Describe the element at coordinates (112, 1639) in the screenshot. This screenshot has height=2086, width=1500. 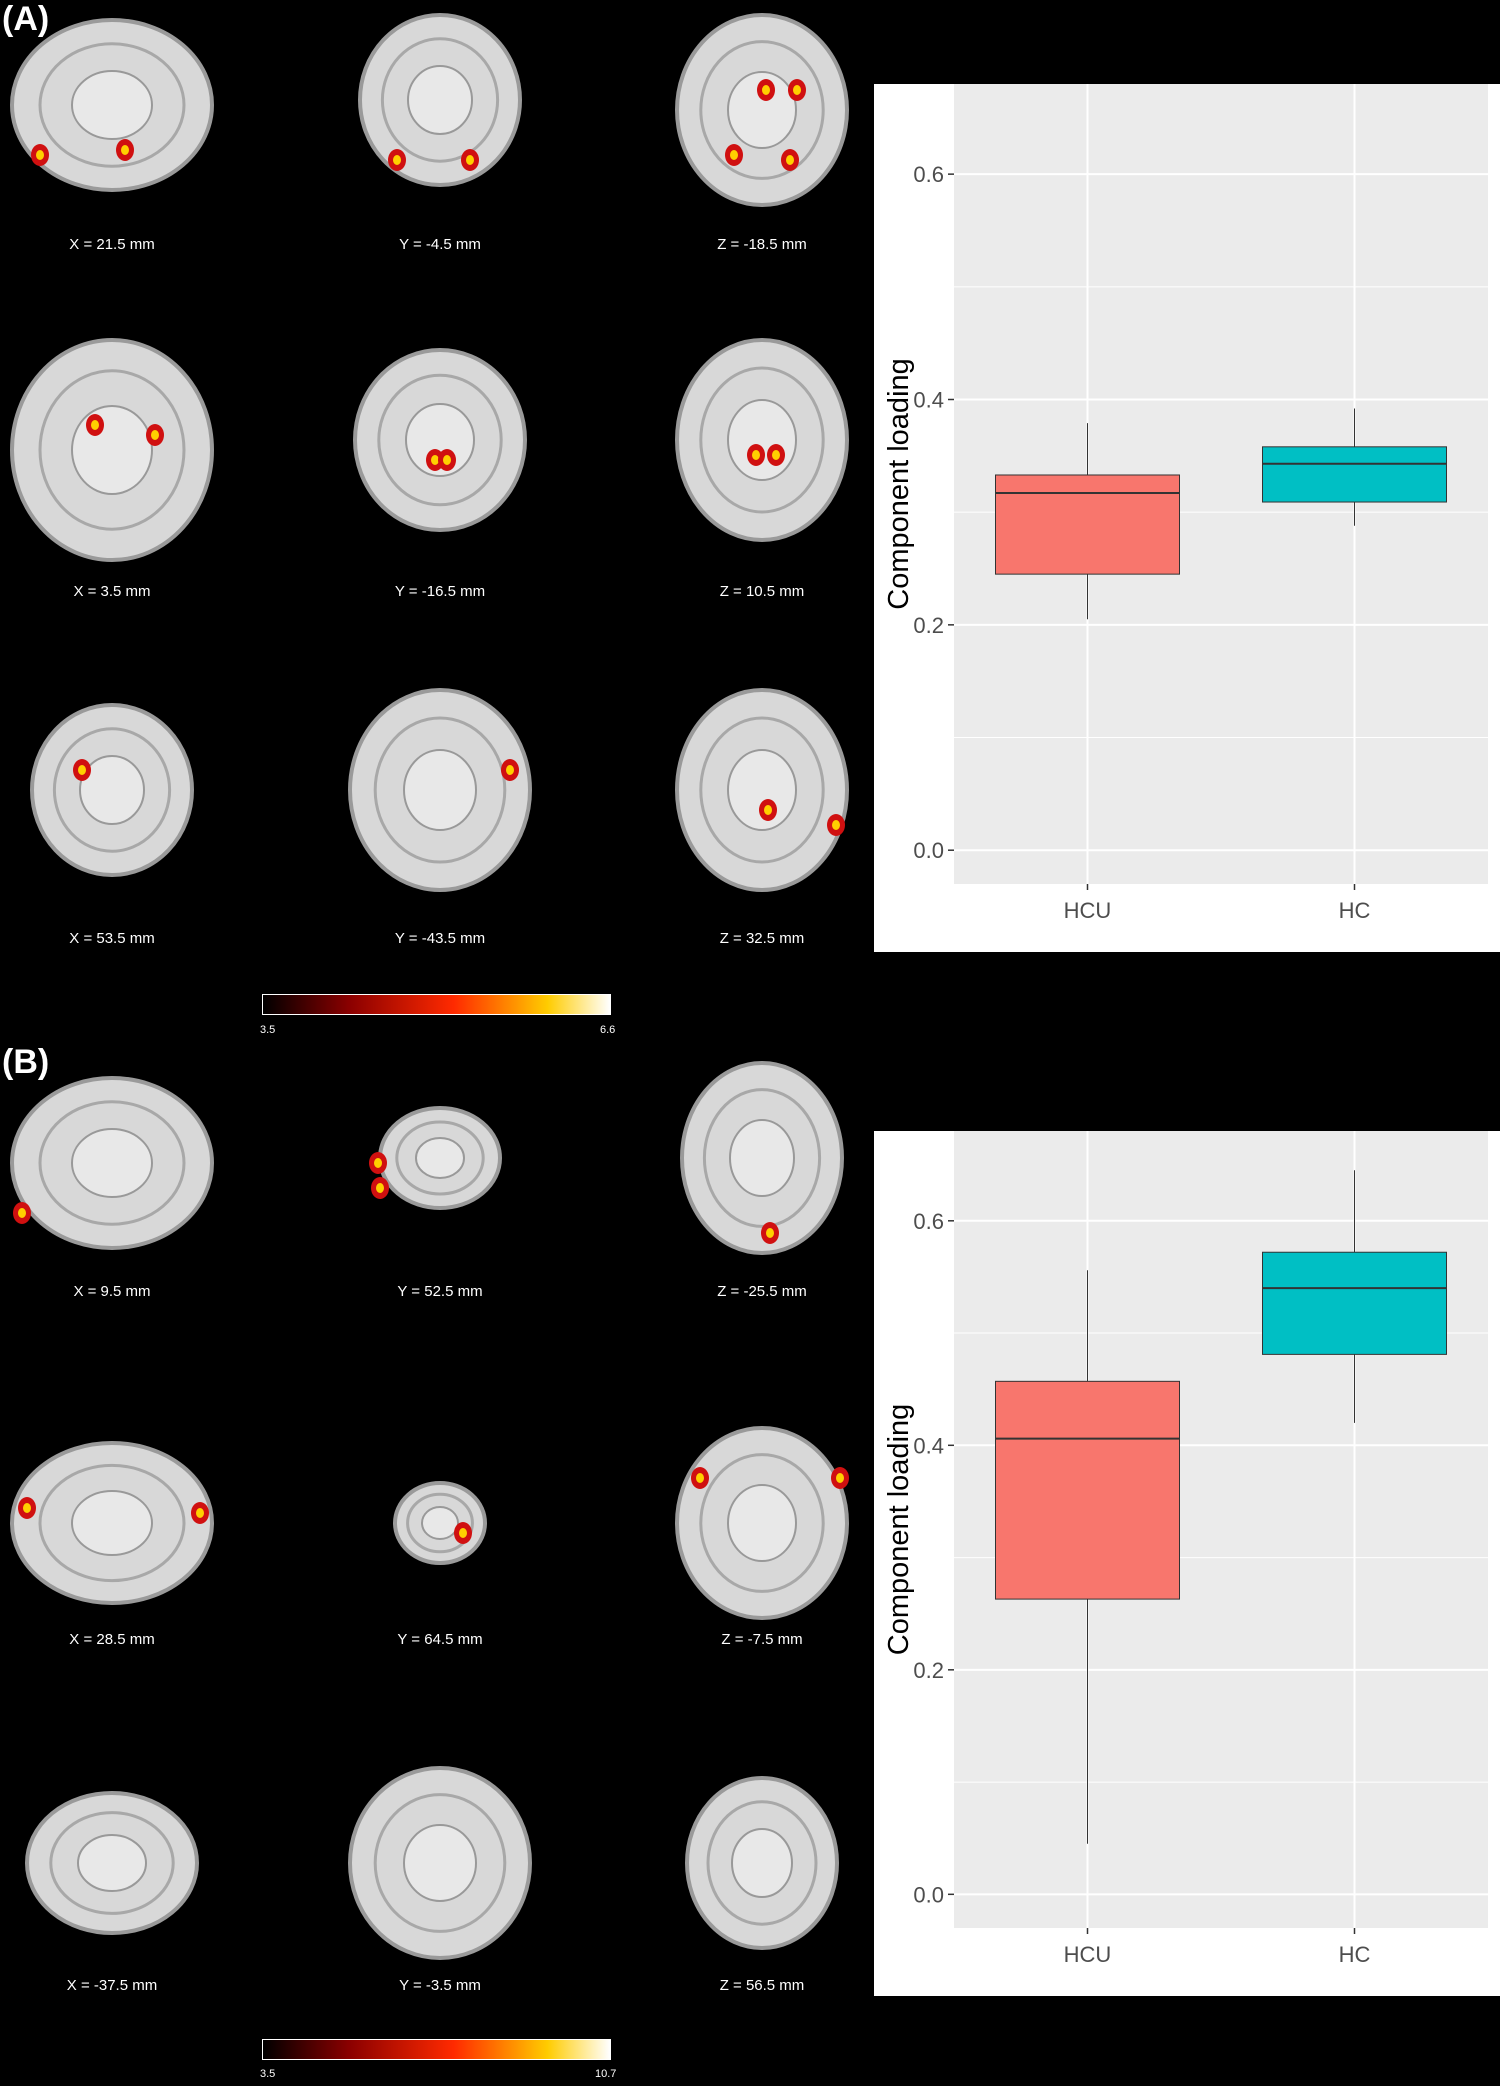
I see `slice-coordinate-label: X = 28.5 mm` at that location.